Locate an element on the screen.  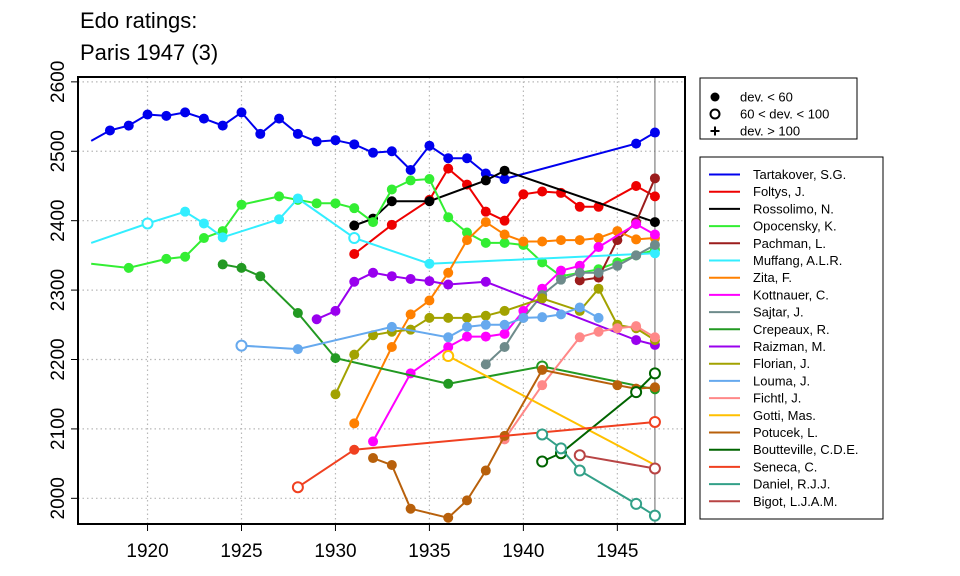
series-legend-label: Boutteville, C.D.E. is located at coordinates (806, 449).